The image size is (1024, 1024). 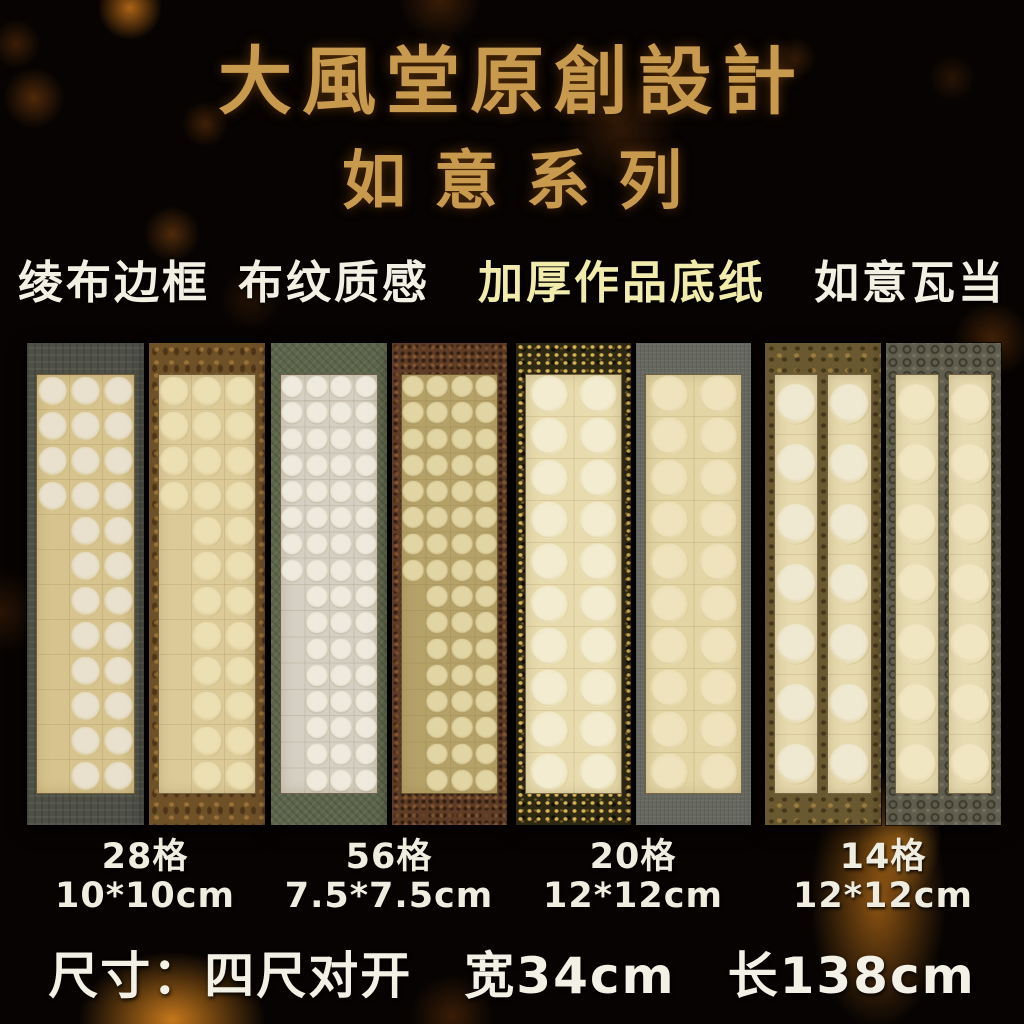 I want to click on group-label-2: 56格 7.5*7.5cm, so click(x=389, y=877).